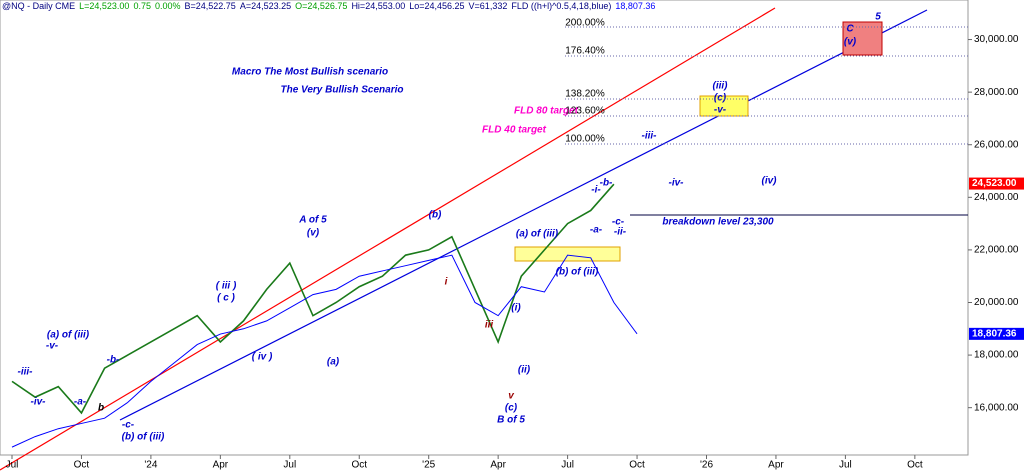 The height and width of the screenshot is (471, 1024). Describe the element at coordinates (996, 407) in the screenshot. I see `y-tick-label: 16,000.00` at that location.